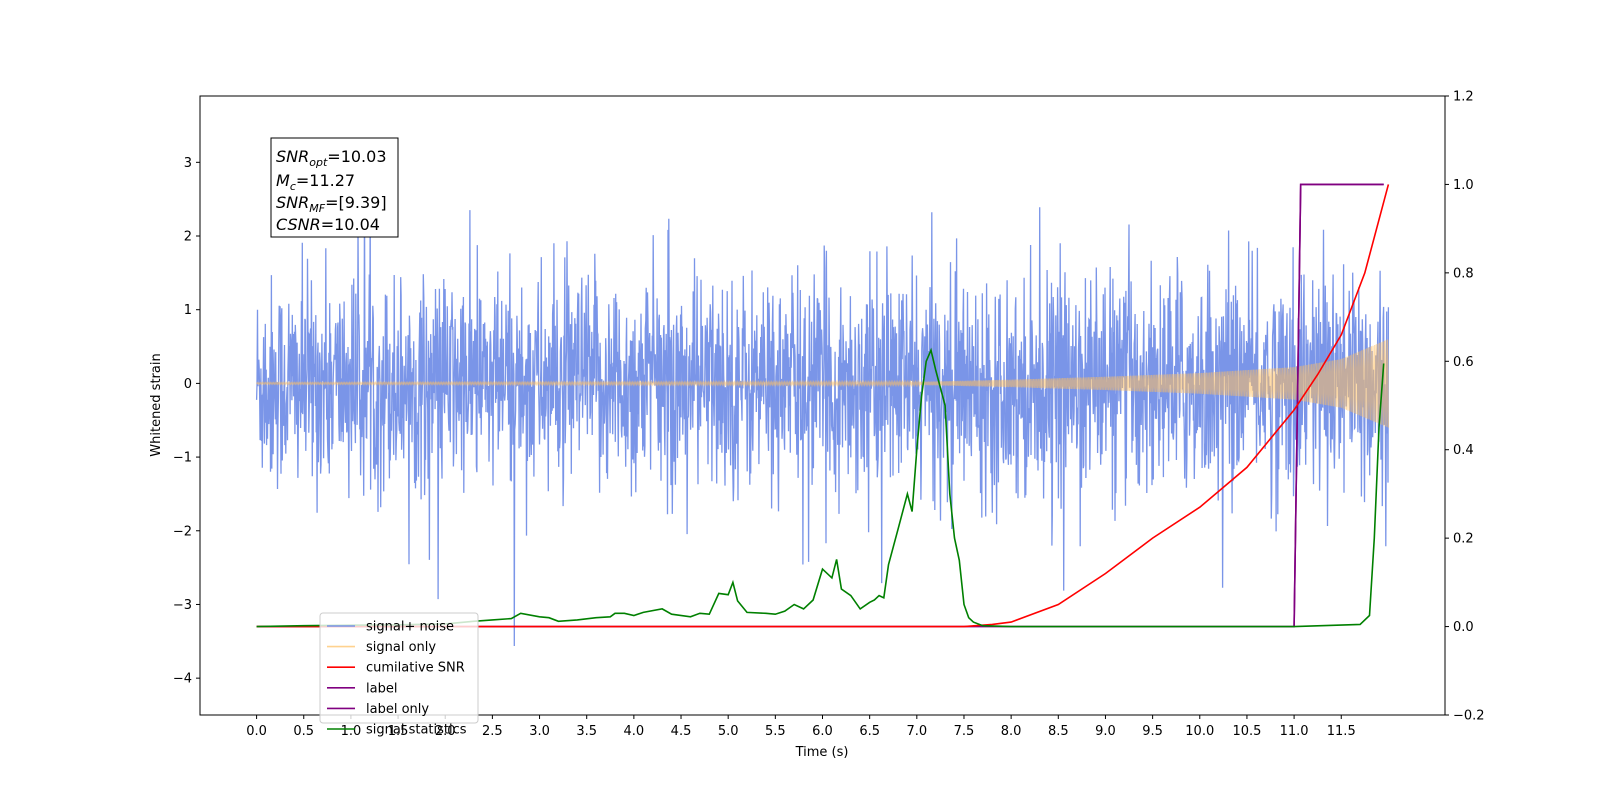 The image size is (1600, 800). I want to click on legend-label: label, so click(381, 688).